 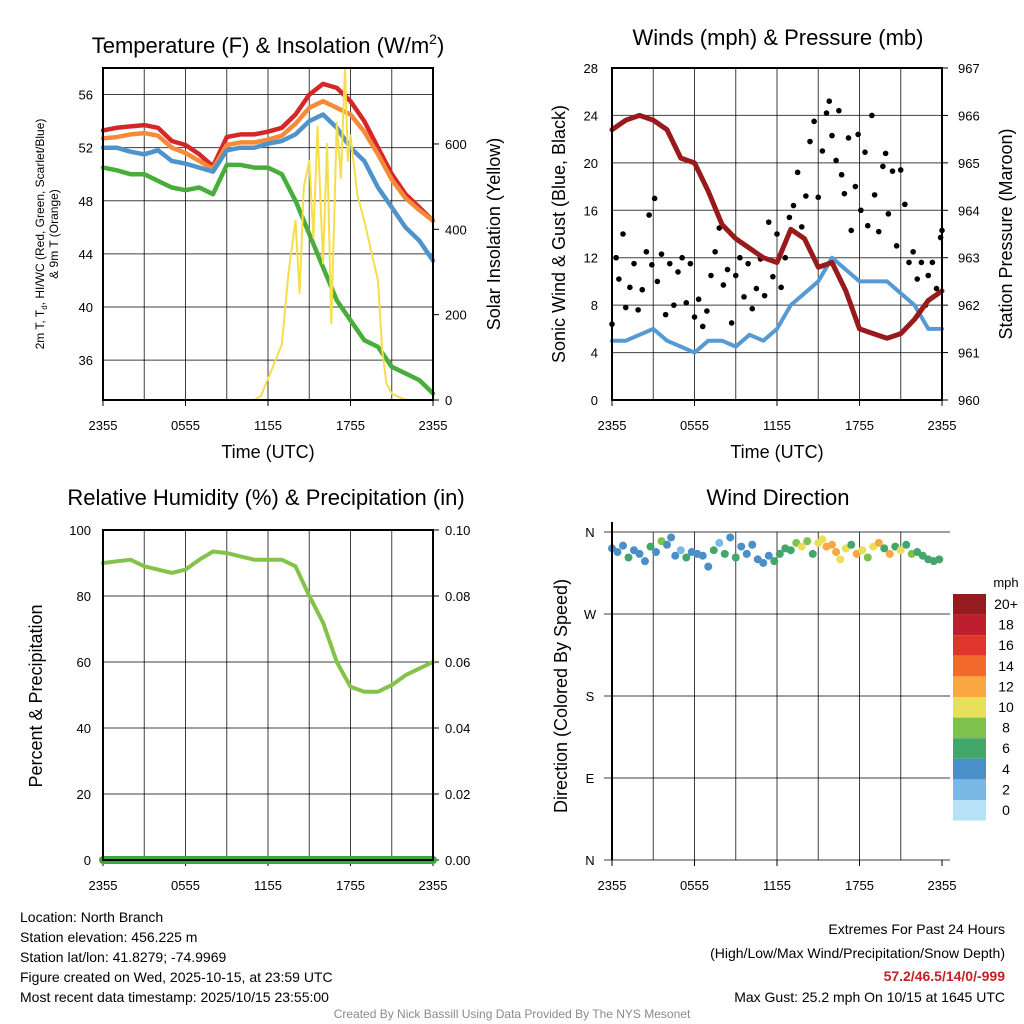 What do you see at coordinates (185, 425) in the screenshot?
I see `temp-x-tick-label: 0555` at bounding box center [185, 425].